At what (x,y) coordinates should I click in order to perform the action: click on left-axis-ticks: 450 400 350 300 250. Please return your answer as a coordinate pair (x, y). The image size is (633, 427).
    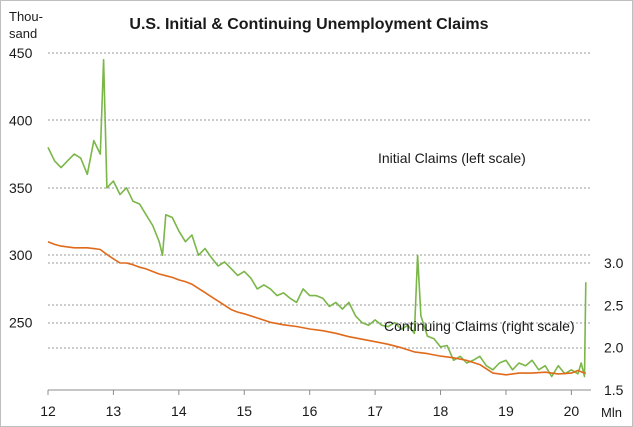
    Looking at the image, I should click on (21, 188).